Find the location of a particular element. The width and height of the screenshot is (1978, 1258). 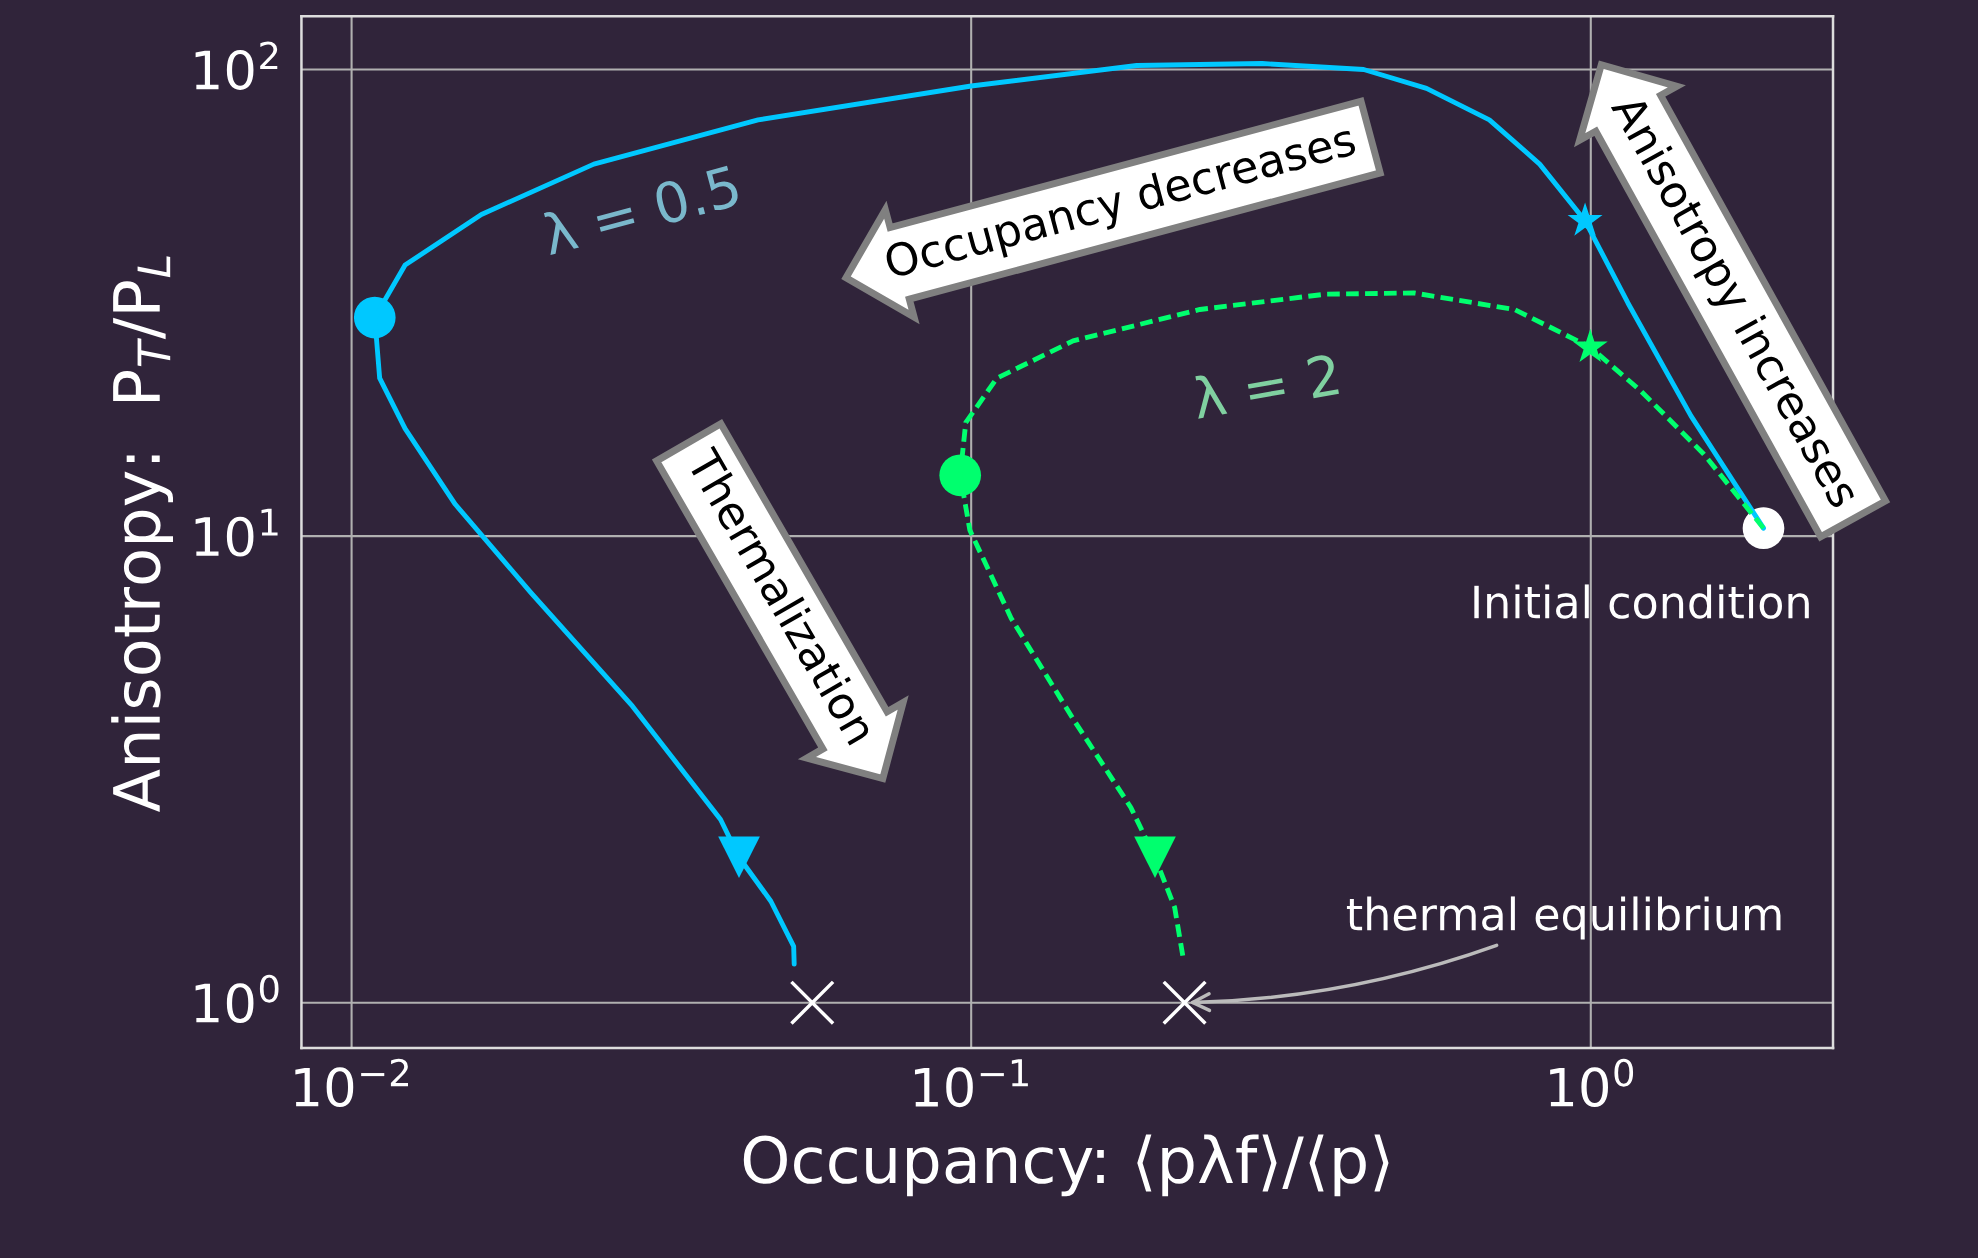

y-tick-label: 10$^{0}$ is located at coordinates (237, 999).